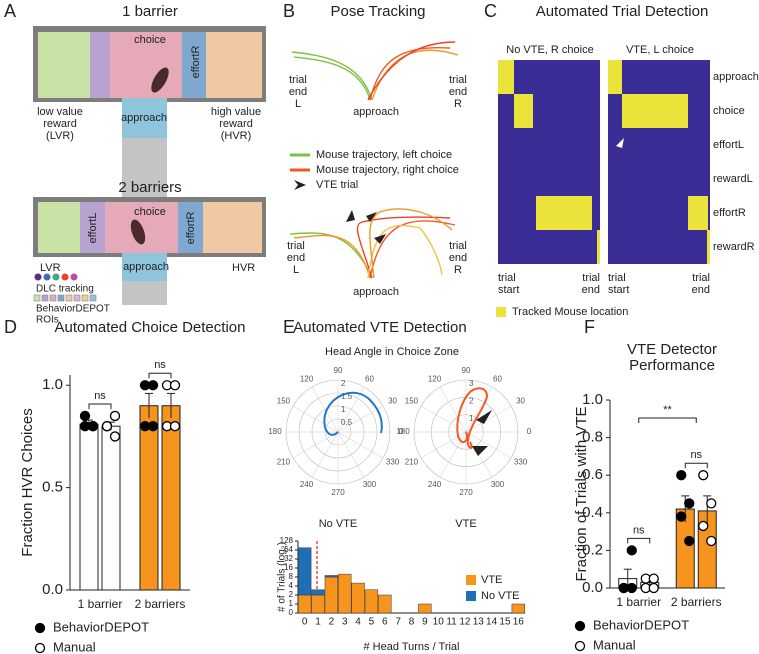 This screenshot has height=654, width=759. Describe the element at coordinates (729, 213) in the screenshot. I see `row-label: effortR` at that location.